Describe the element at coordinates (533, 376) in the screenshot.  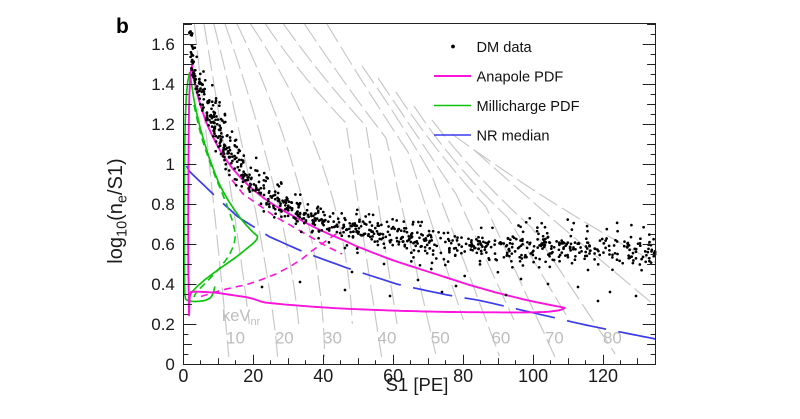
I see `svg-text: 100` at that location.